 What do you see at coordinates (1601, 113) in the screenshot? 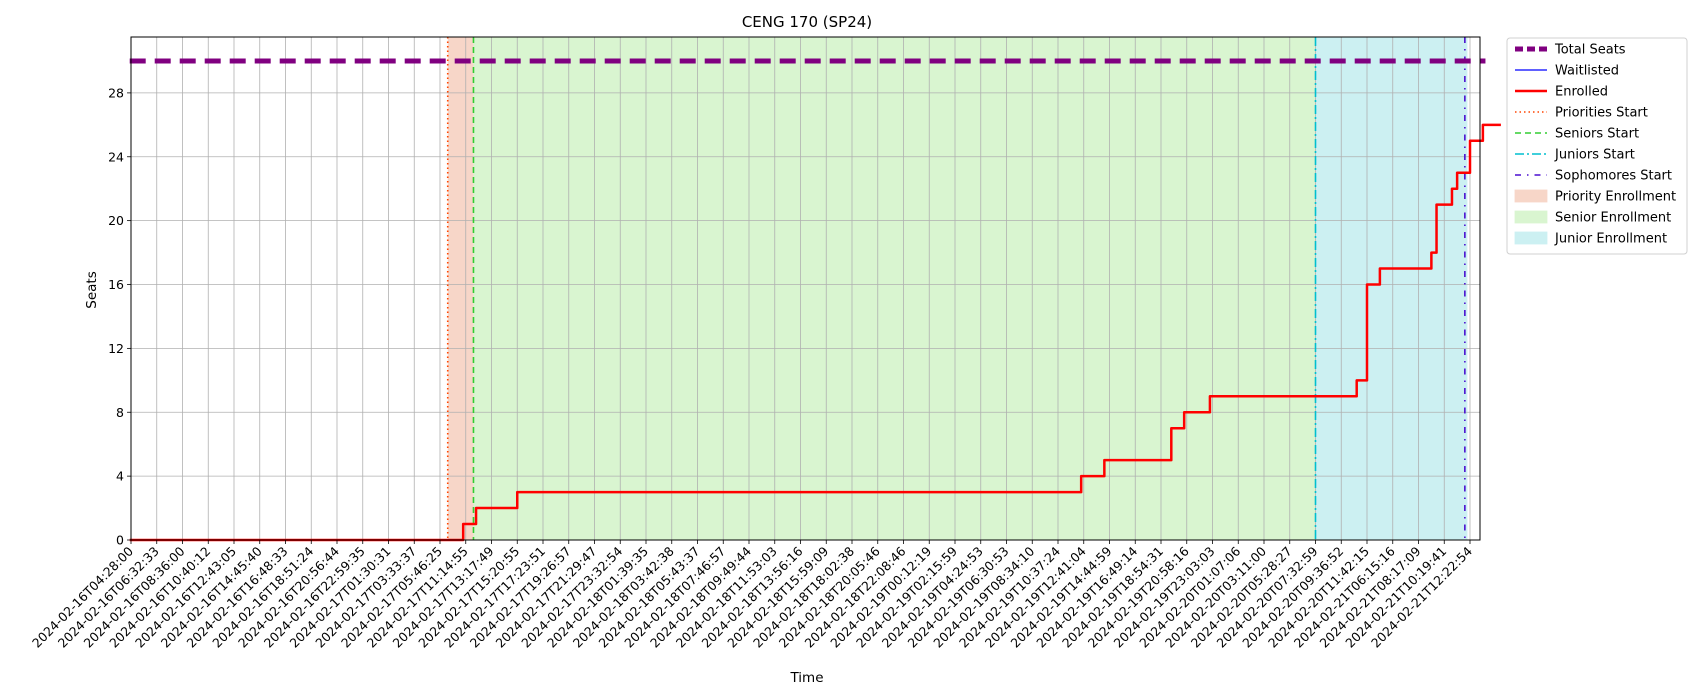
I see `legend-label-priorities-start: Priorities Start` at bounding box center [1601, 113].